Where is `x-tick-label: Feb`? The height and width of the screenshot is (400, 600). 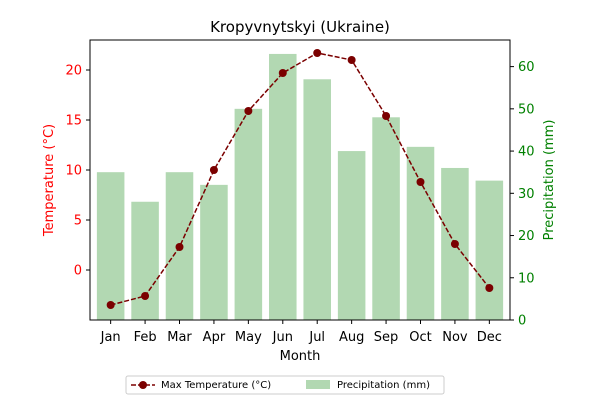 x-tick-label: Feb is located at coordinates (145, 337).